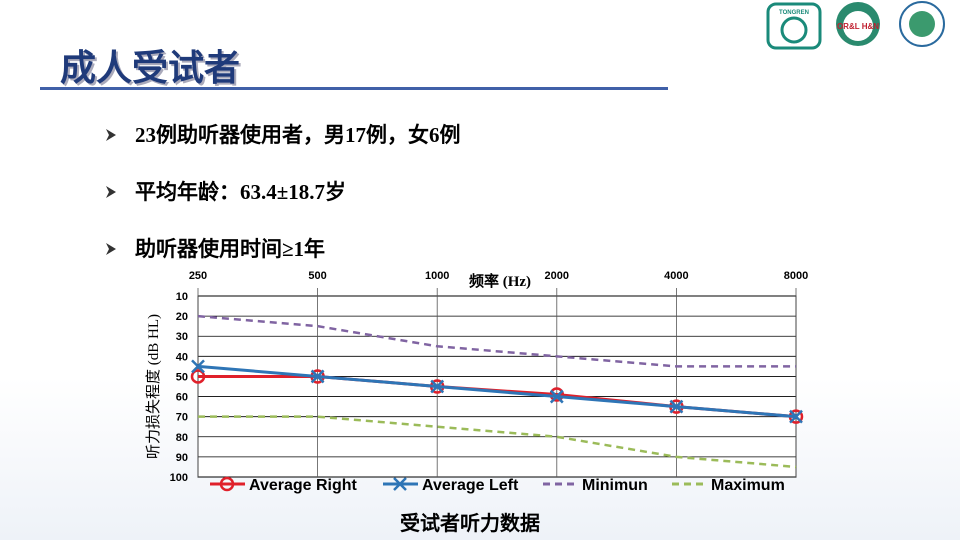 The image size is (960, 540). Describe the element at coordinates (182, 398) in the screenshot. I see `y-tick-label: 60` at that location.